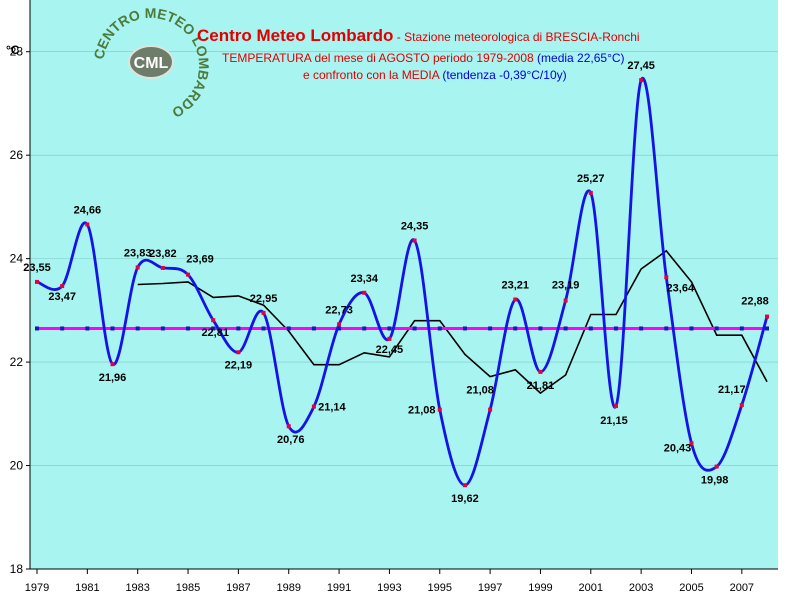  I want to click on data-label: 21,17, so click(732, 390).